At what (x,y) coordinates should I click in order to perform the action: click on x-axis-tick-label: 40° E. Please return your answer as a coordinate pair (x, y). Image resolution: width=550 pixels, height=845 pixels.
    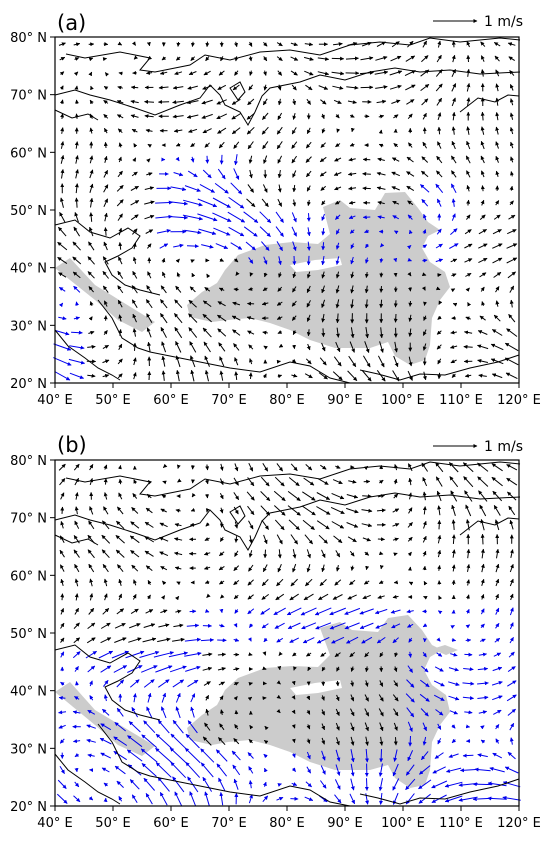
    Looking at the image, I should click on (54, 823).